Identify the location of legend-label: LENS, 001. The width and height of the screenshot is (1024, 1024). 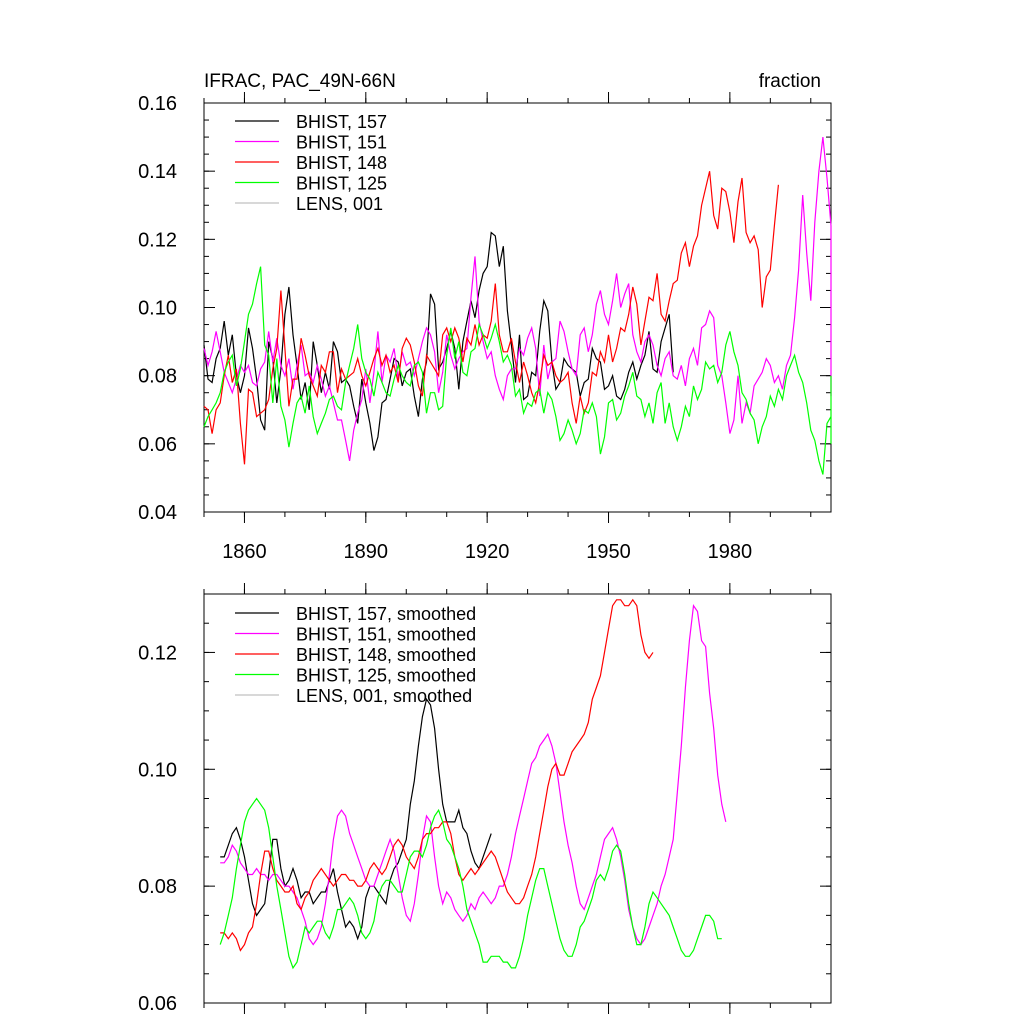
(339, 204).